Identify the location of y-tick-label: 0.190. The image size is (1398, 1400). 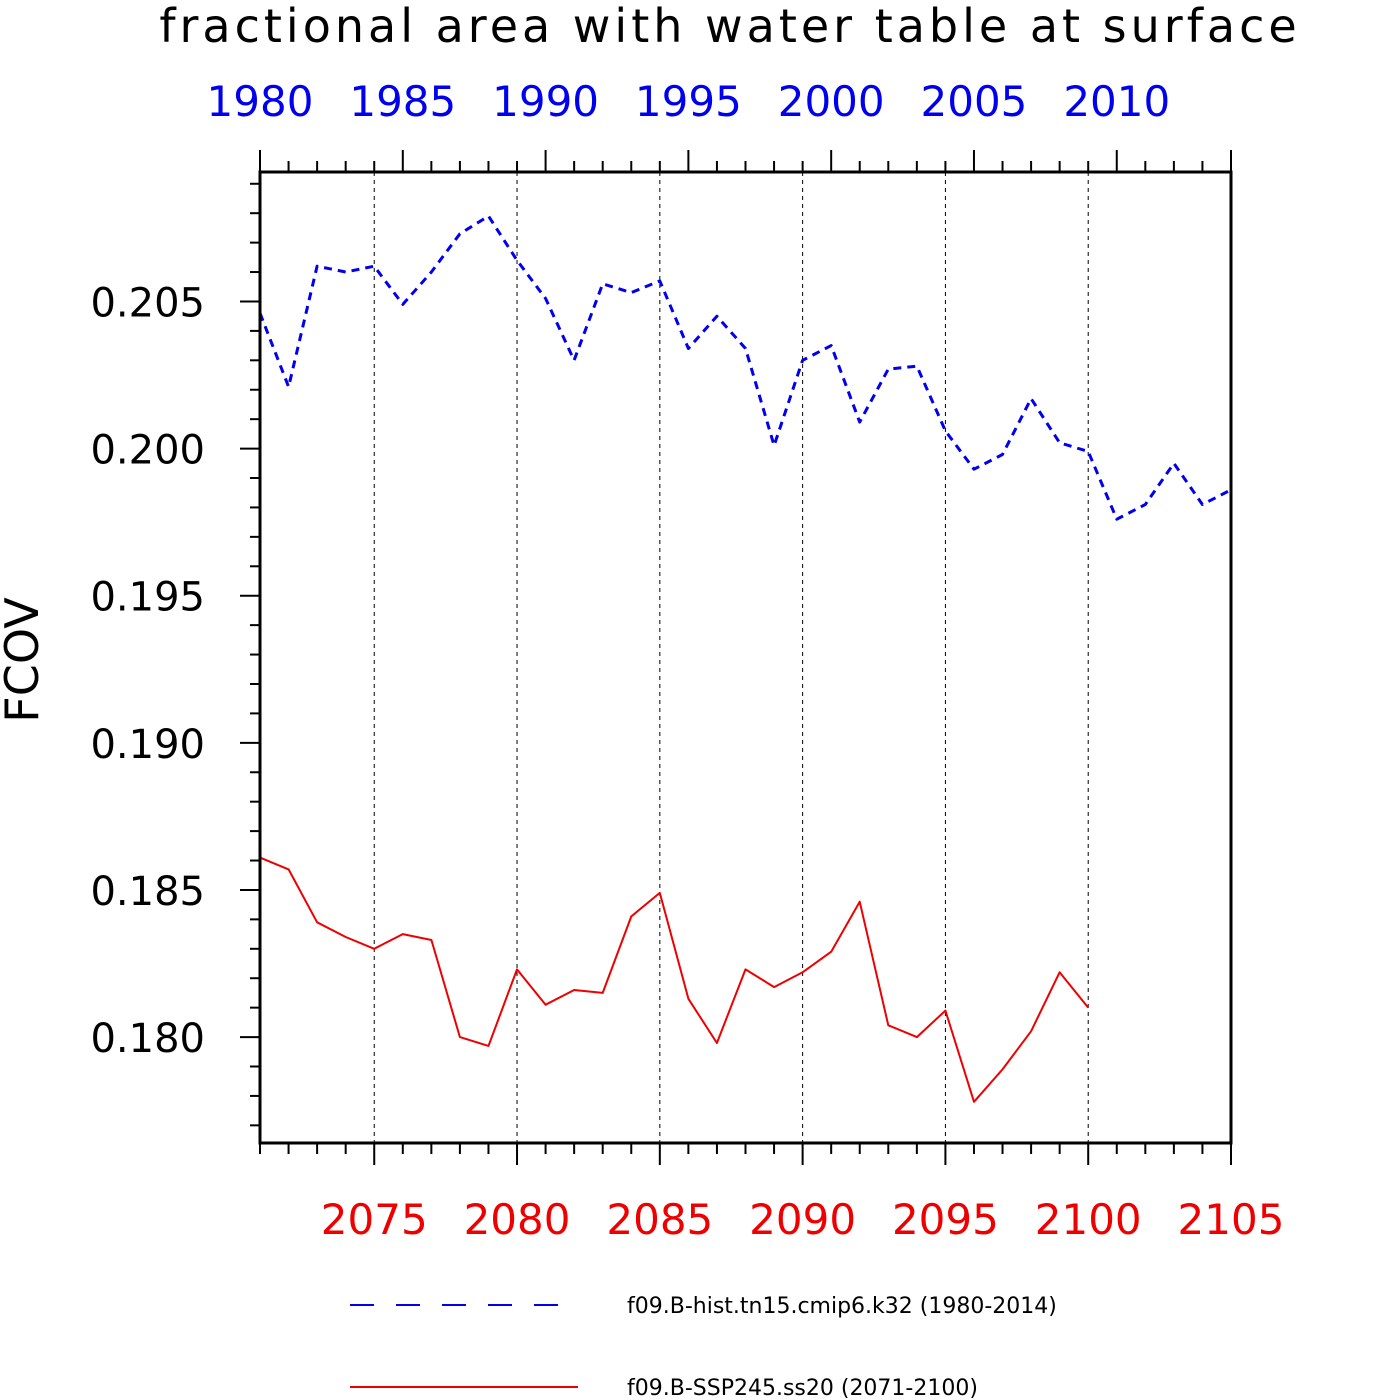
(147, 745).